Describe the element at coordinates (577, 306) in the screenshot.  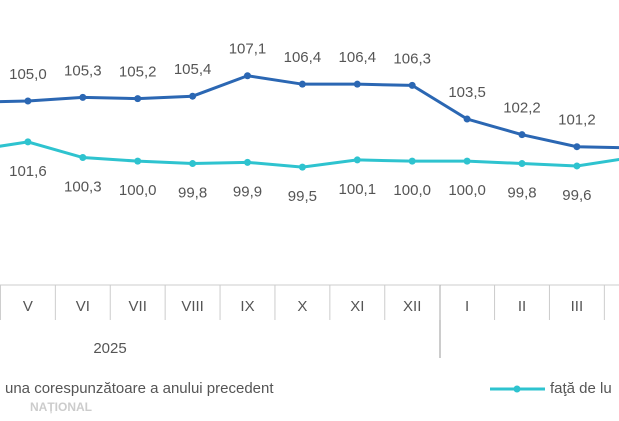
I see `x-tick-label: III` at that location.